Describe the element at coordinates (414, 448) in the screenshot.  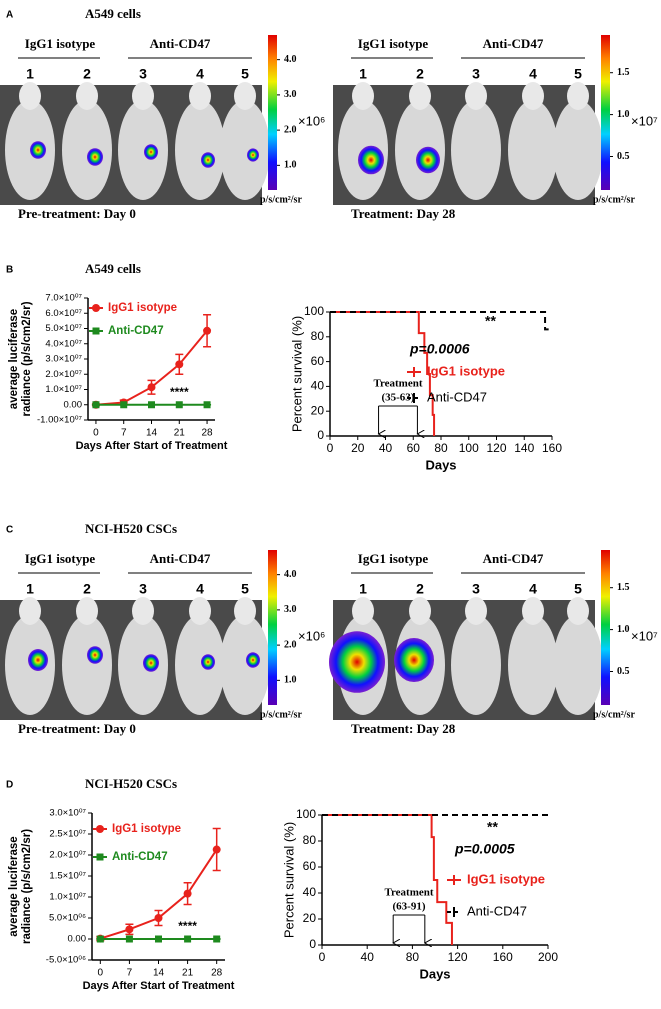
I see `x-tick-label: 60` at that location.